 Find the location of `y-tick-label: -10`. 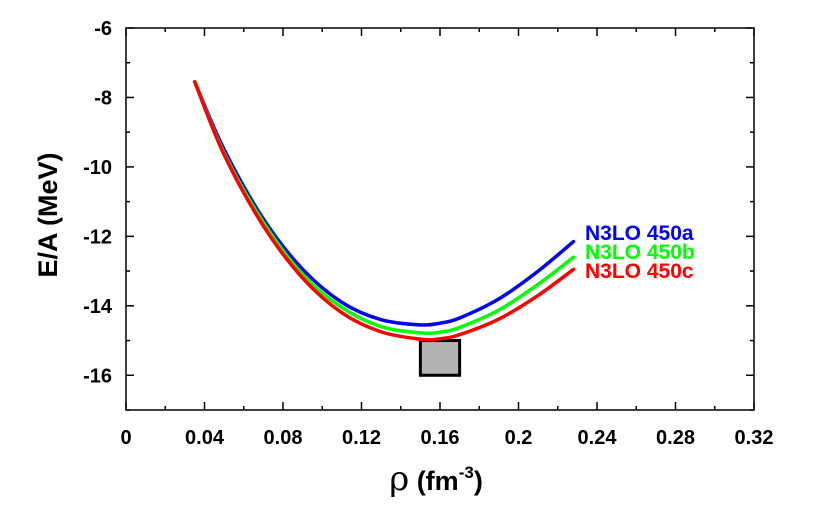

y-tick-label: -10 is located at coordinates (97, 168).